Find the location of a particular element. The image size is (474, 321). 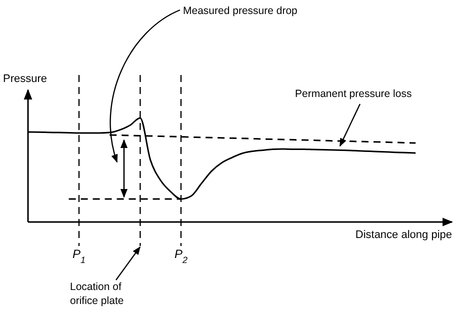

text: Permanent pressure loss is located at coordinates (353, 94).